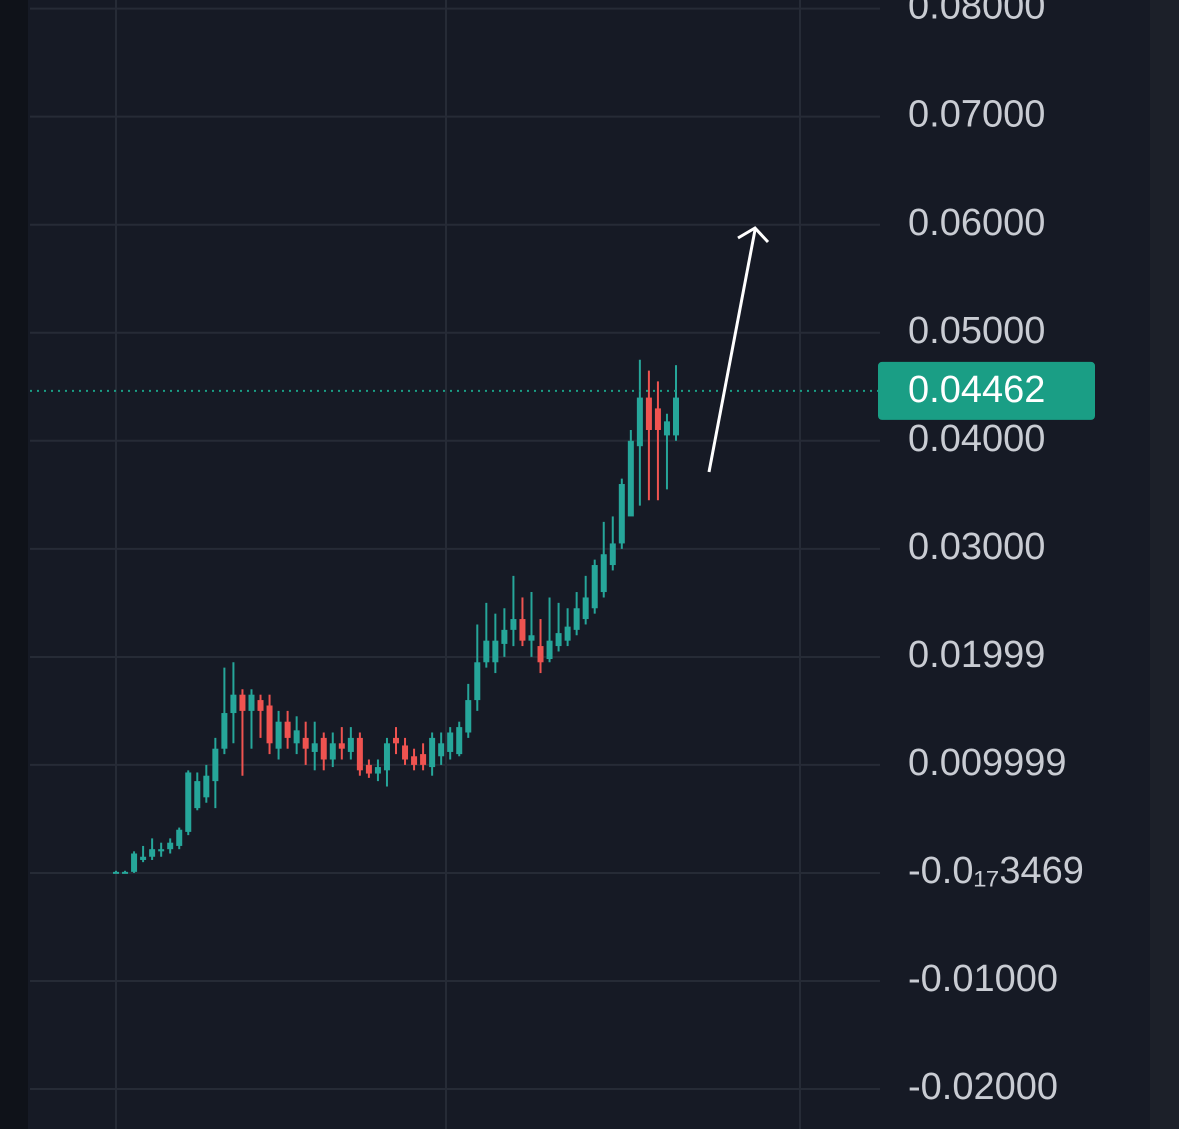 The image size is (1179, 1129). Describe the element at coordinates (976, 547) in the screenshot. I see `y-tick-label: 0.03000` at that location.